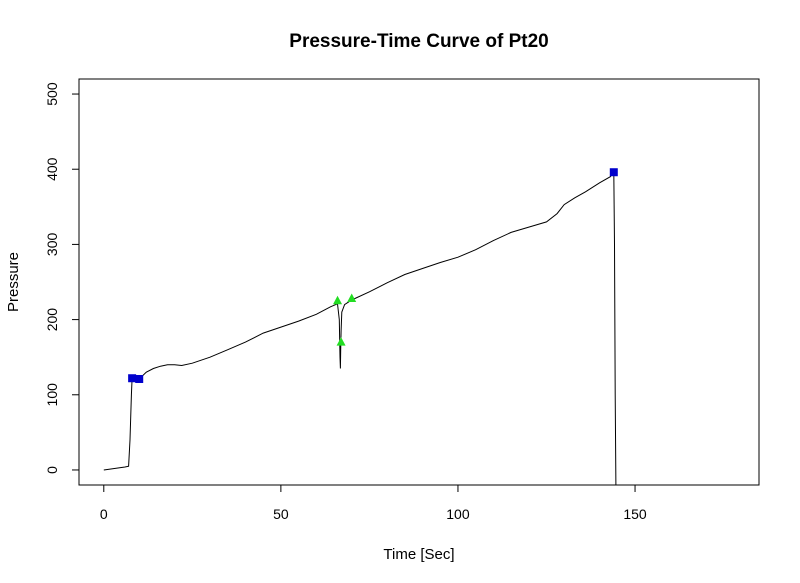  What do you see at coordinates (52, 169) in the screenshot?
I see `y-tick-label: 400` at bounding box center [52, 169].